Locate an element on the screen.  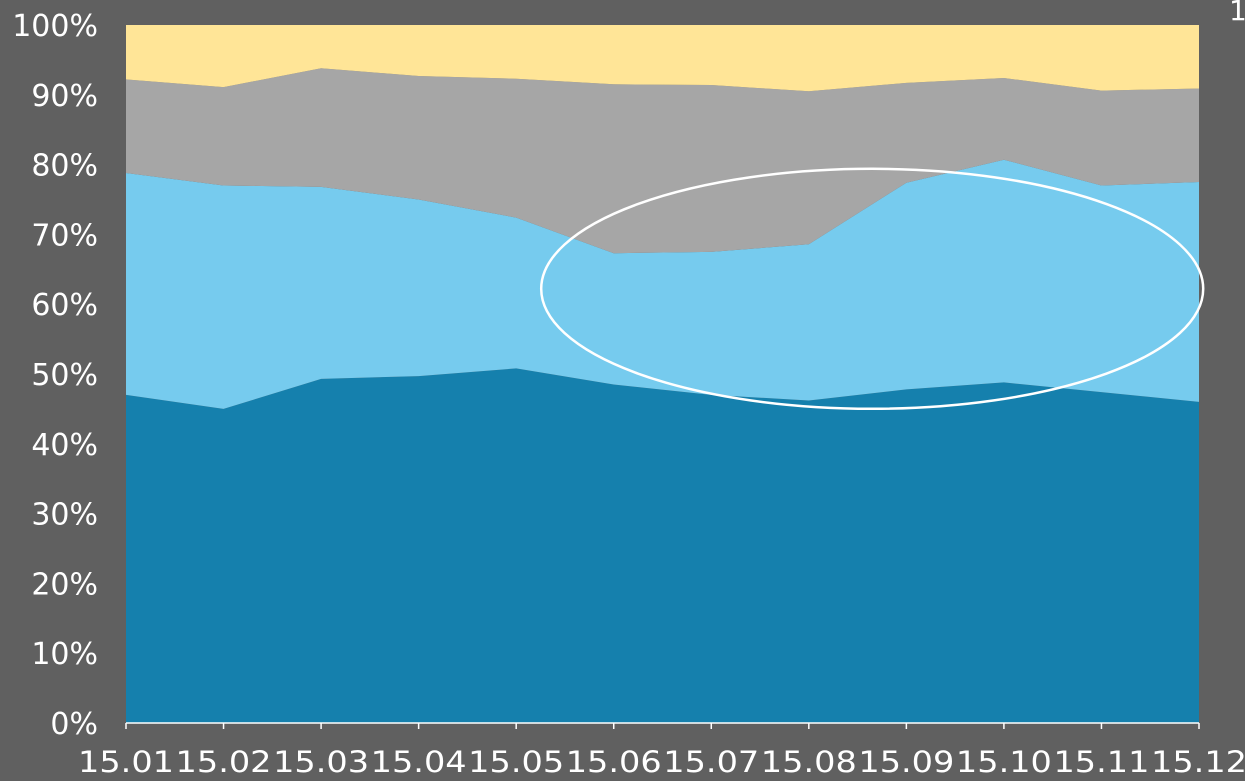
x-tick-label: 15.10 is located at coordinates (1004, 762).